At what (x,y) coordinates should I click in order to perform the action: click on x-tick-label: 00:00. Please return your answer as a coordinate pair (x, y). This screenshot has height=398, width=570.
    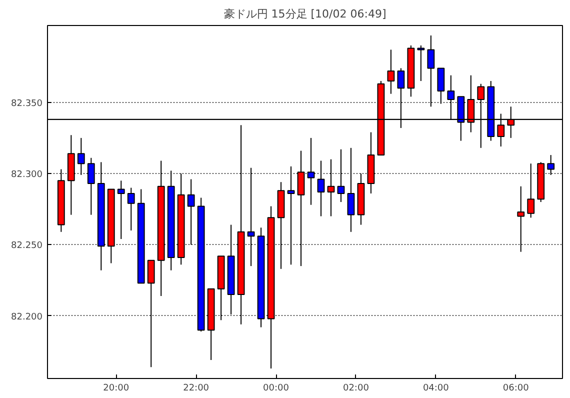
    Looking at the image, I should click on (276, 389).